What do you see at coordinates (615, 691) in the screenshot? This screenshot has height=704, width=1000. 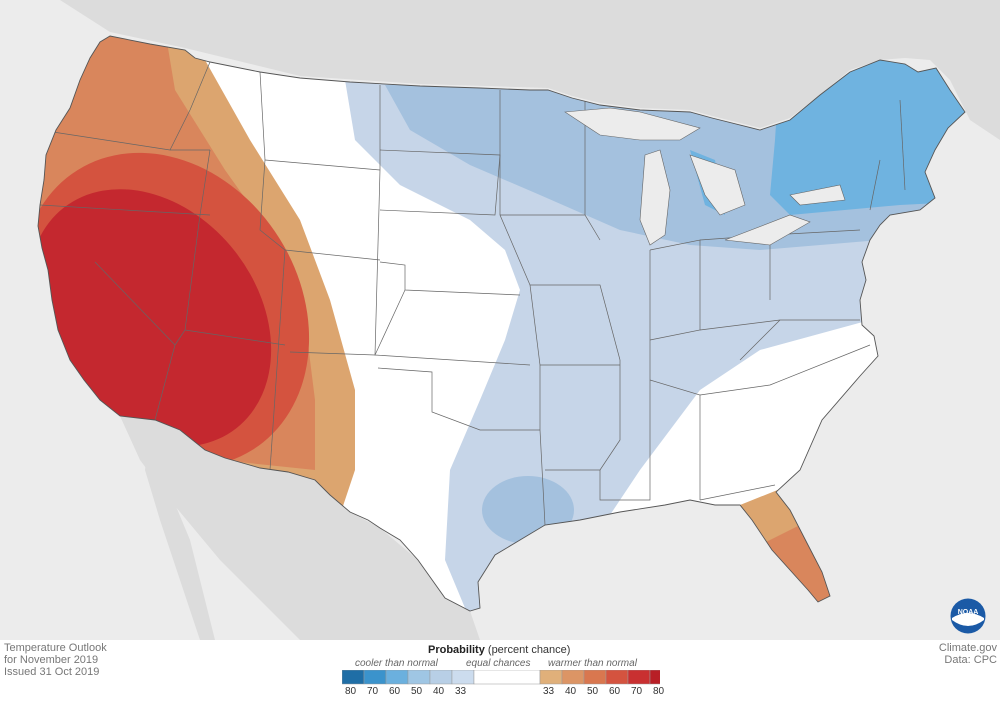 I see `legend-tick-warm-60: 60` at bounding box center [615, 691].